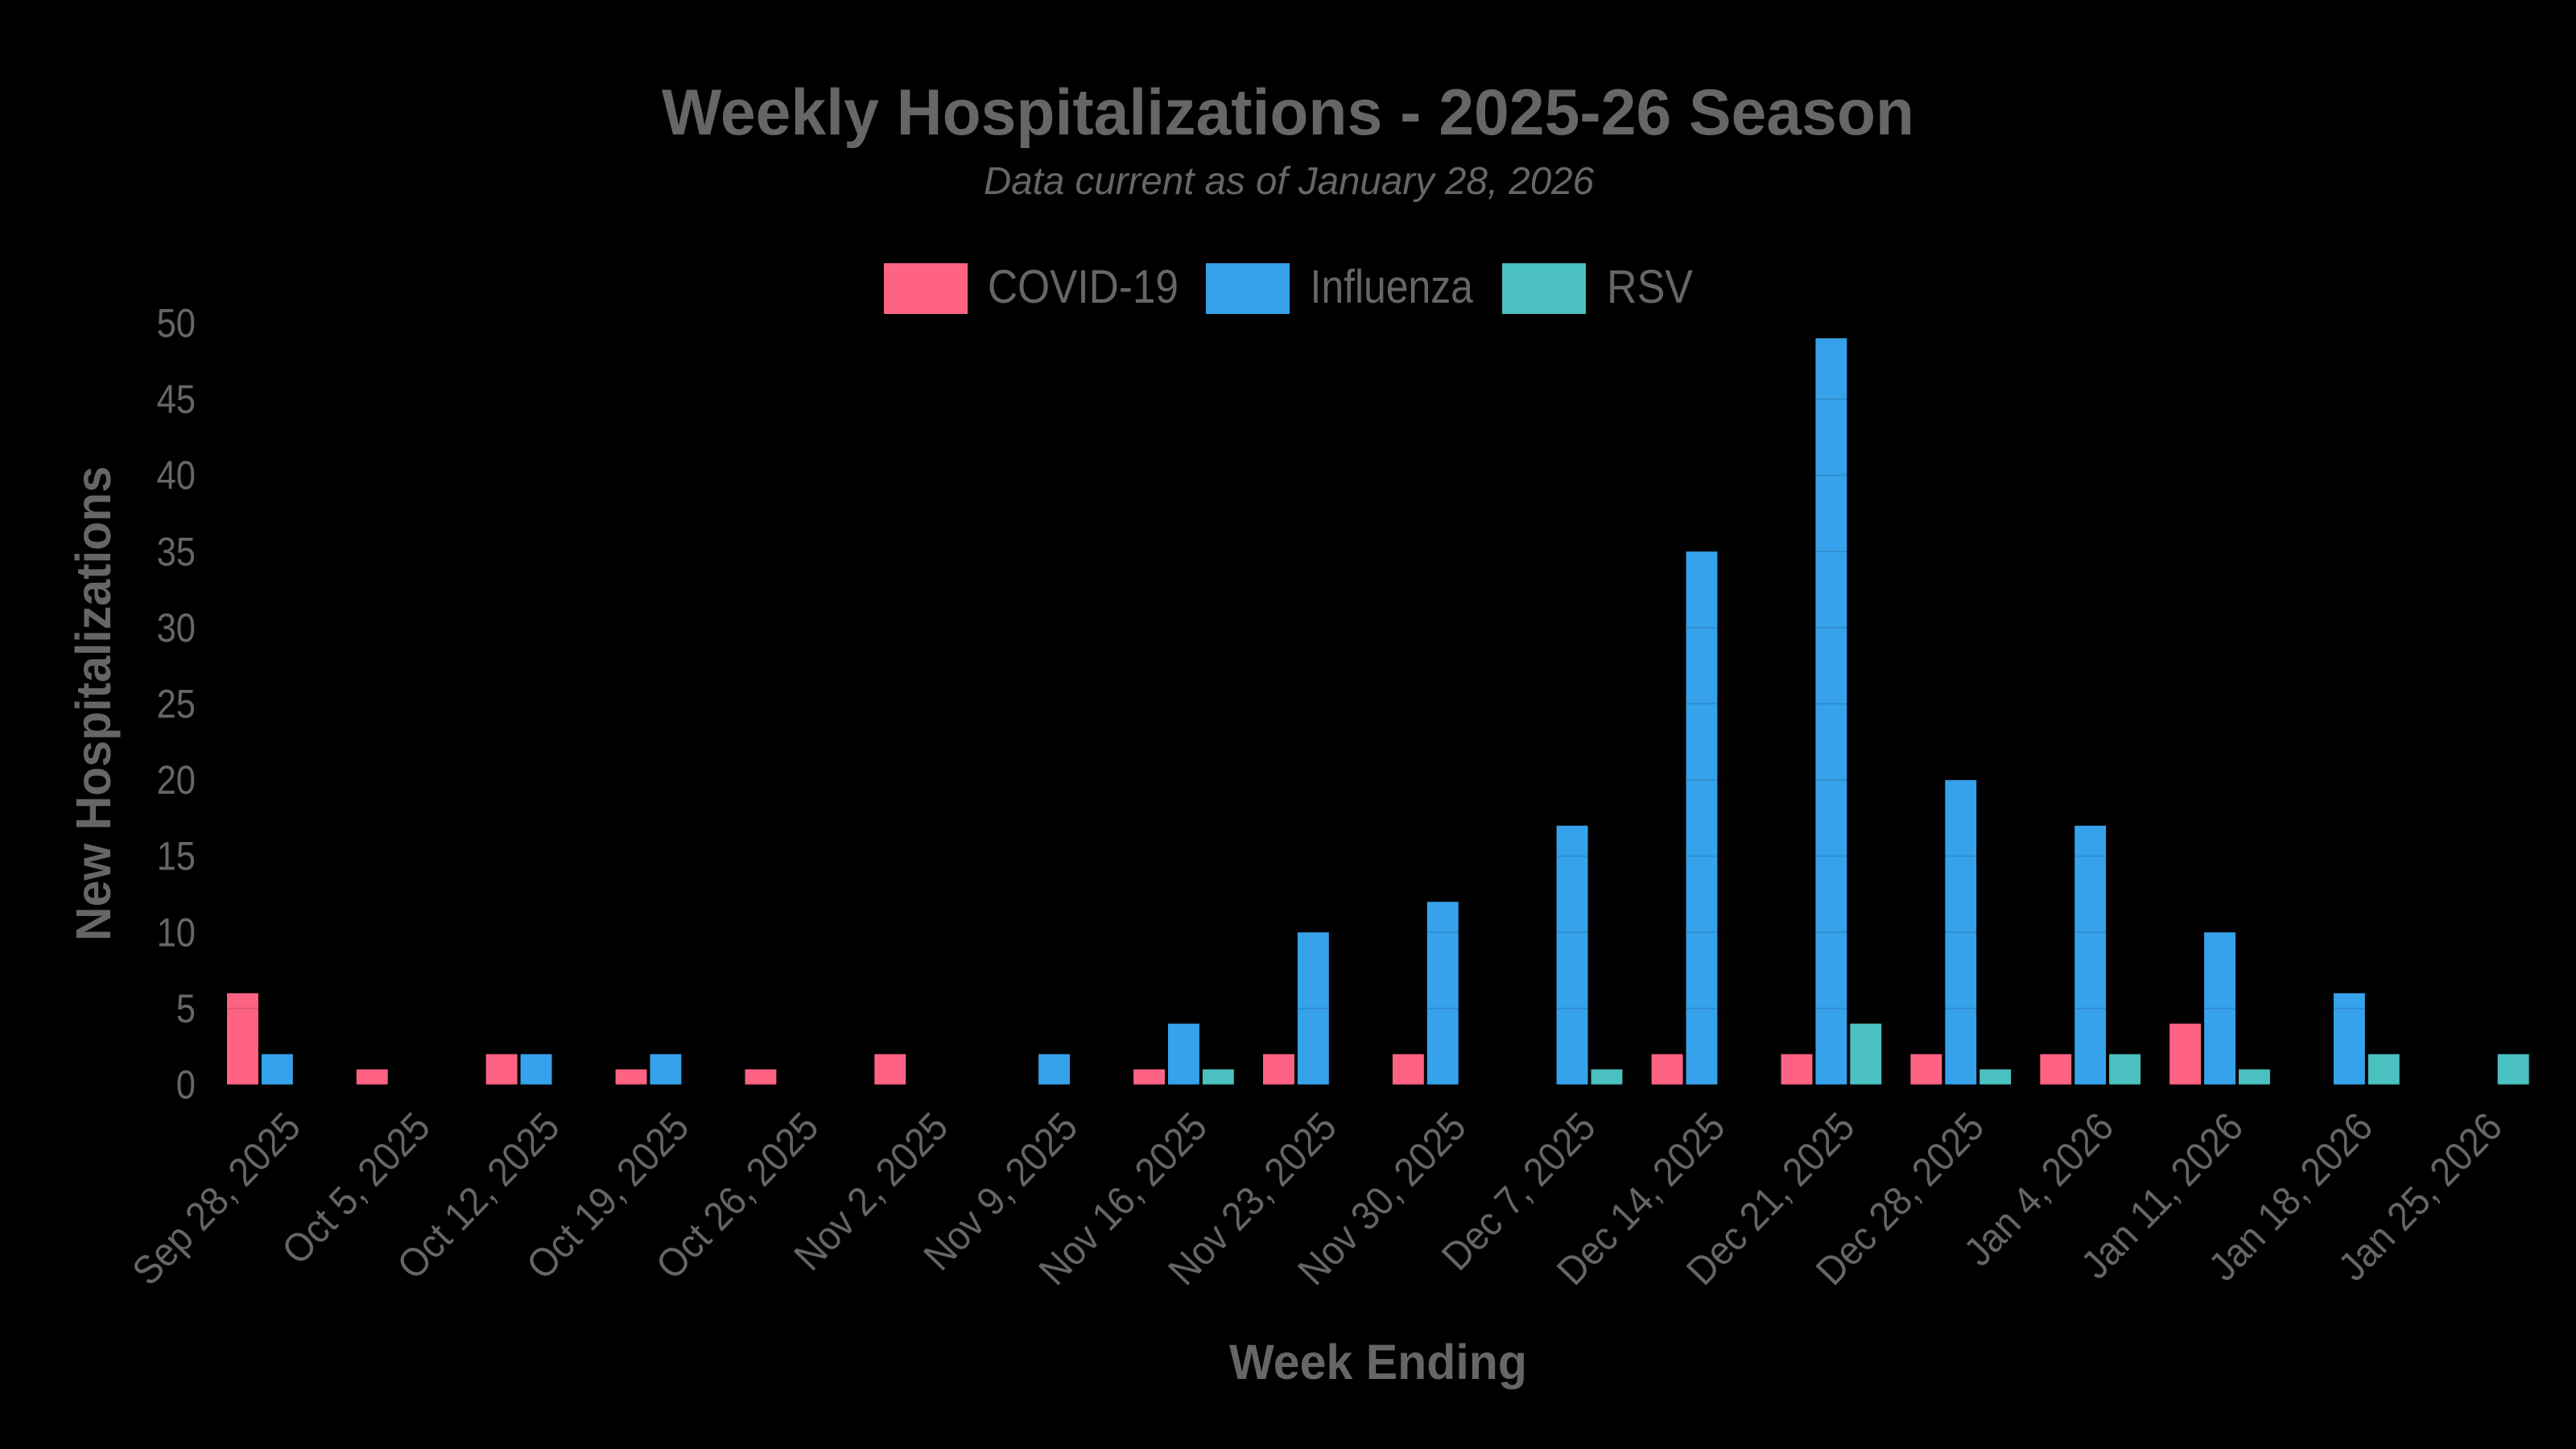  What do you see at coordinates (176, 932) in the screenshot?
I see `svg-text: 10` at bounding box center [176, 932].